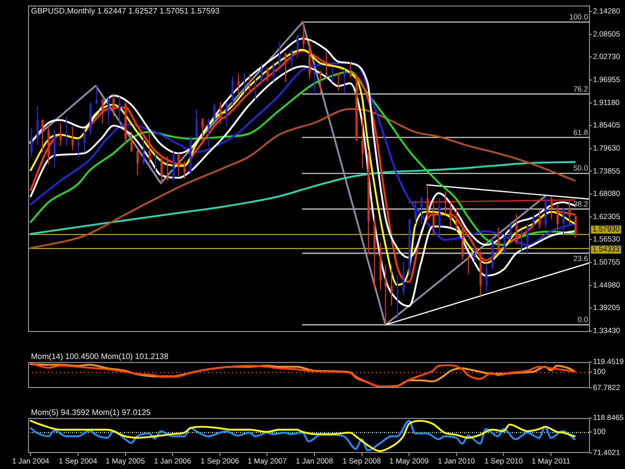  I want to click on chart-title: GBPUSD,Monthly 1.62447 1.62527 1.57051 1.57593, so click(125, 11).